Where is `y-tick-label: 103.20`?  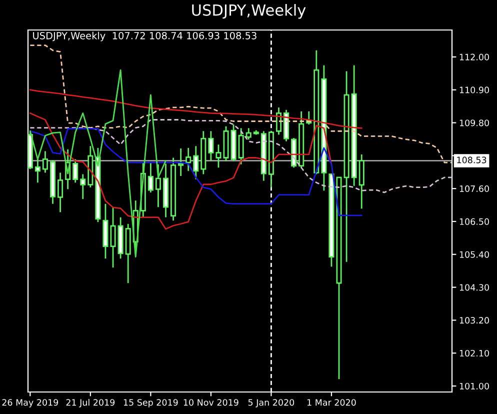 y-tick-label: 103.20 is located at coordinates (474, 320).